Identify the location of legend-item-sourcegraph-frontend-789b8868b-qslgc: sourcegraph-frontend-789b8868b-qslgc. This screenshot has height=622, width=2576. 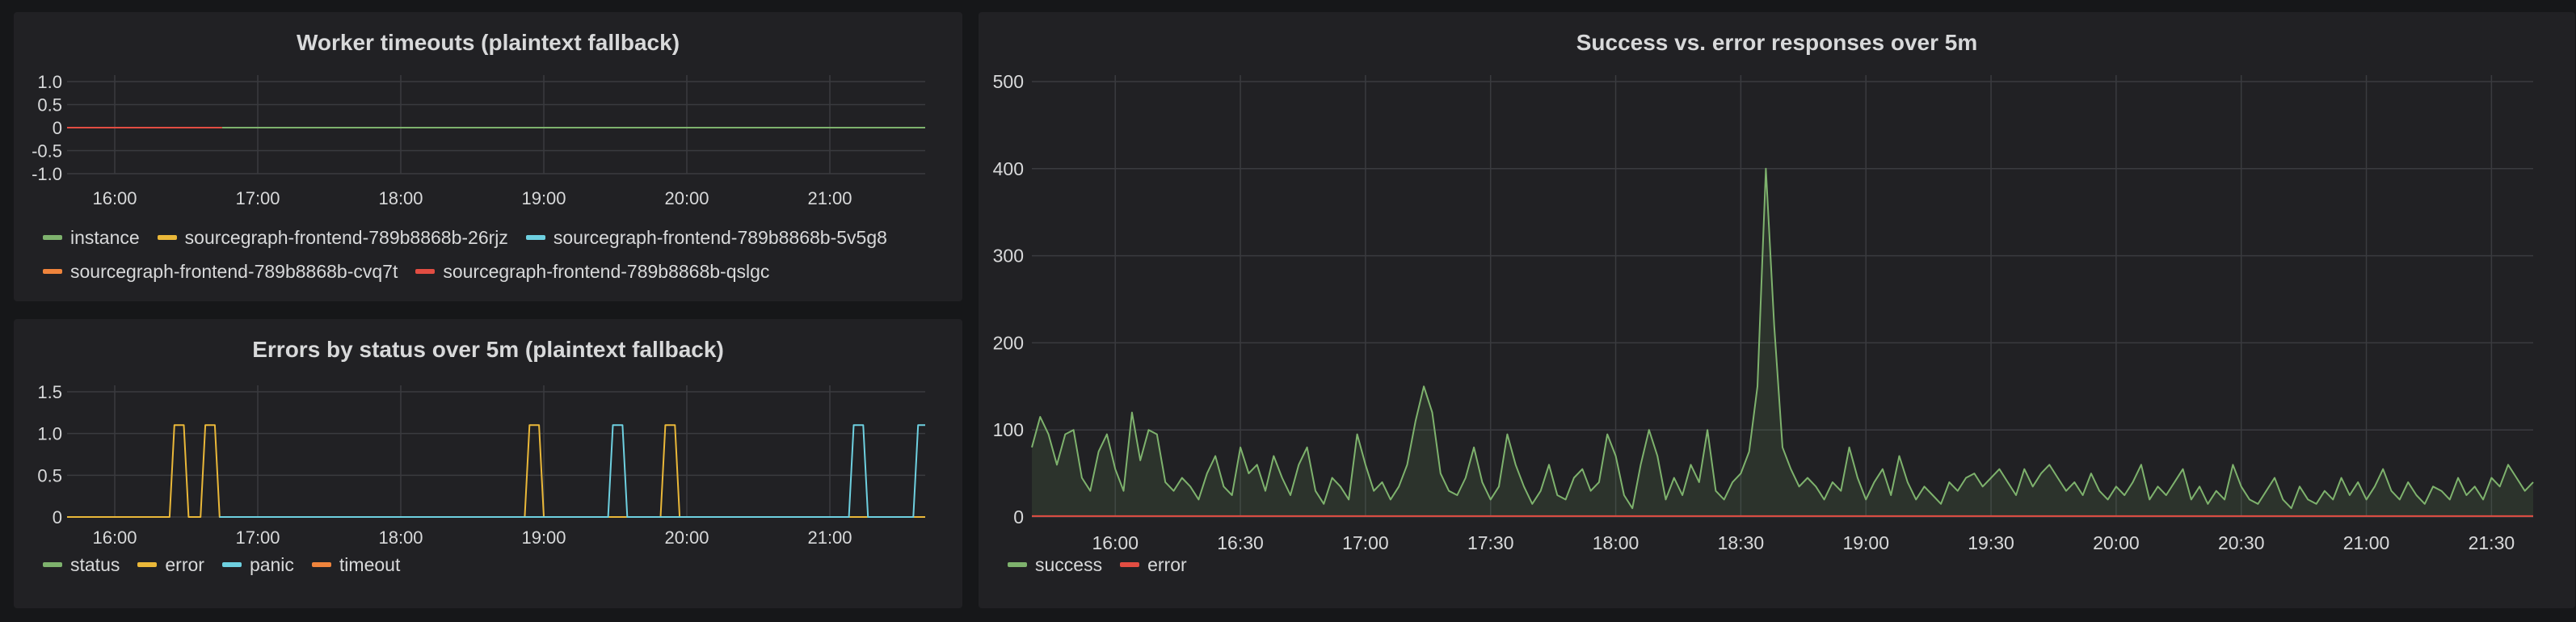
(592, 271).